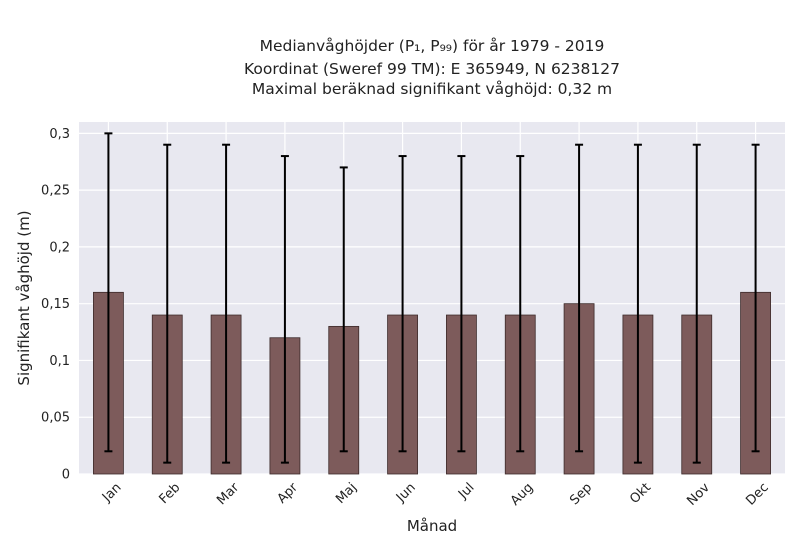 This screenshot has width=800, height=554. Describe the element at coordinates (466, 491) in the screenshot. I see `x-tick-label: Jul` at that location.